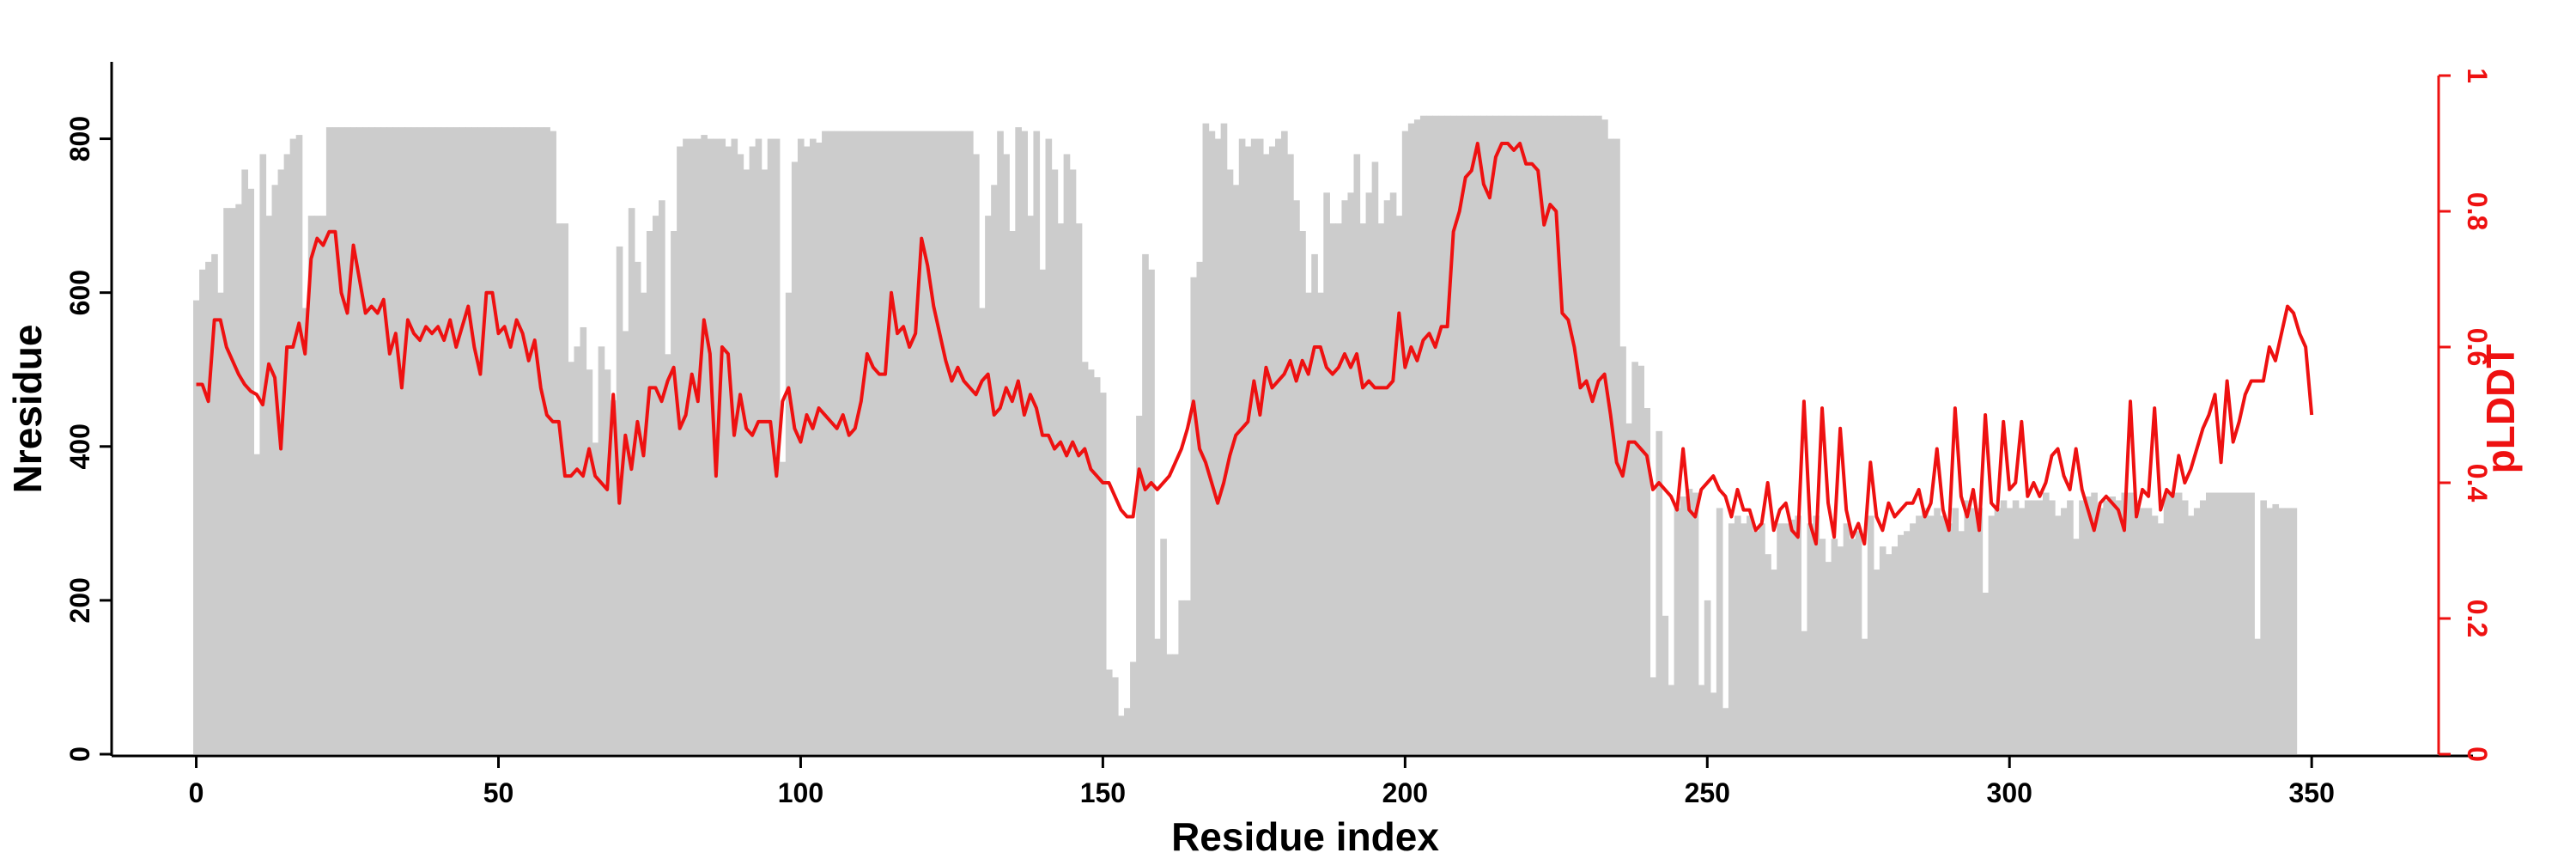 This screenshot has height=859, width=2576. I want to click on y2-tick-label: 0.2, so click(2478, 618).